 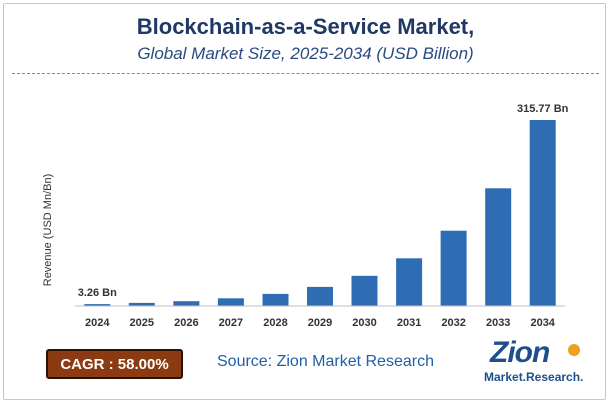 What do you see at coordinates (325, 361) in the screenshot?
I see `source-text: Source: Zion Market Research` at bounding box center [325, 361].